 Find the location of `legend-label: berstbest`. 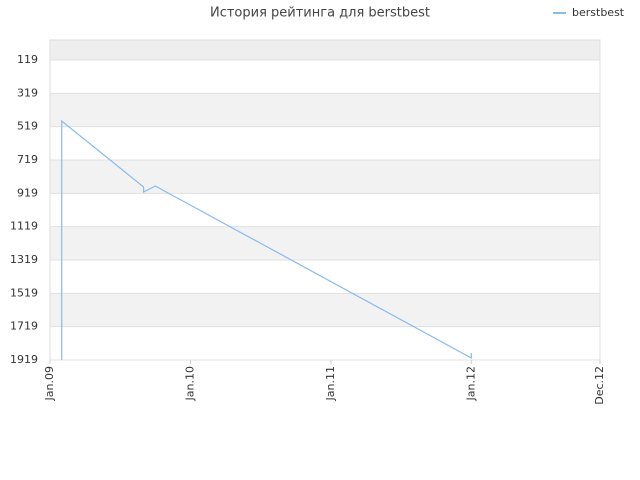

legend-label: berstbest is located at coordinates (598, 12).